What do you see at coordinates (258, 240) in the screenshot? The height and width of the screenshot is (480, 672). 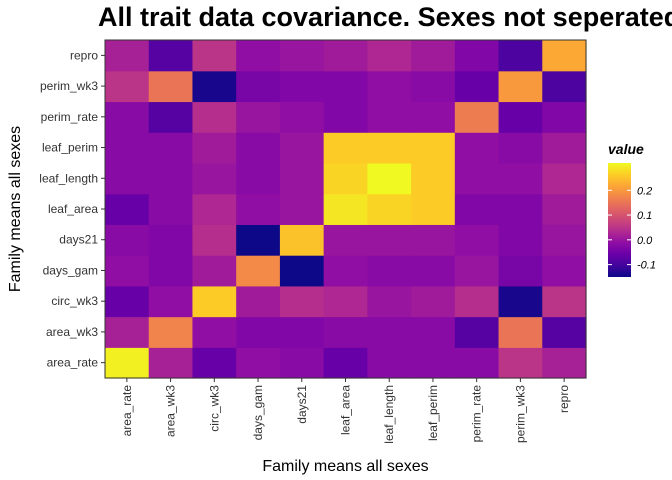 I see `heatmap-cell-days21-days_gam` at bounding box center [258, 240].